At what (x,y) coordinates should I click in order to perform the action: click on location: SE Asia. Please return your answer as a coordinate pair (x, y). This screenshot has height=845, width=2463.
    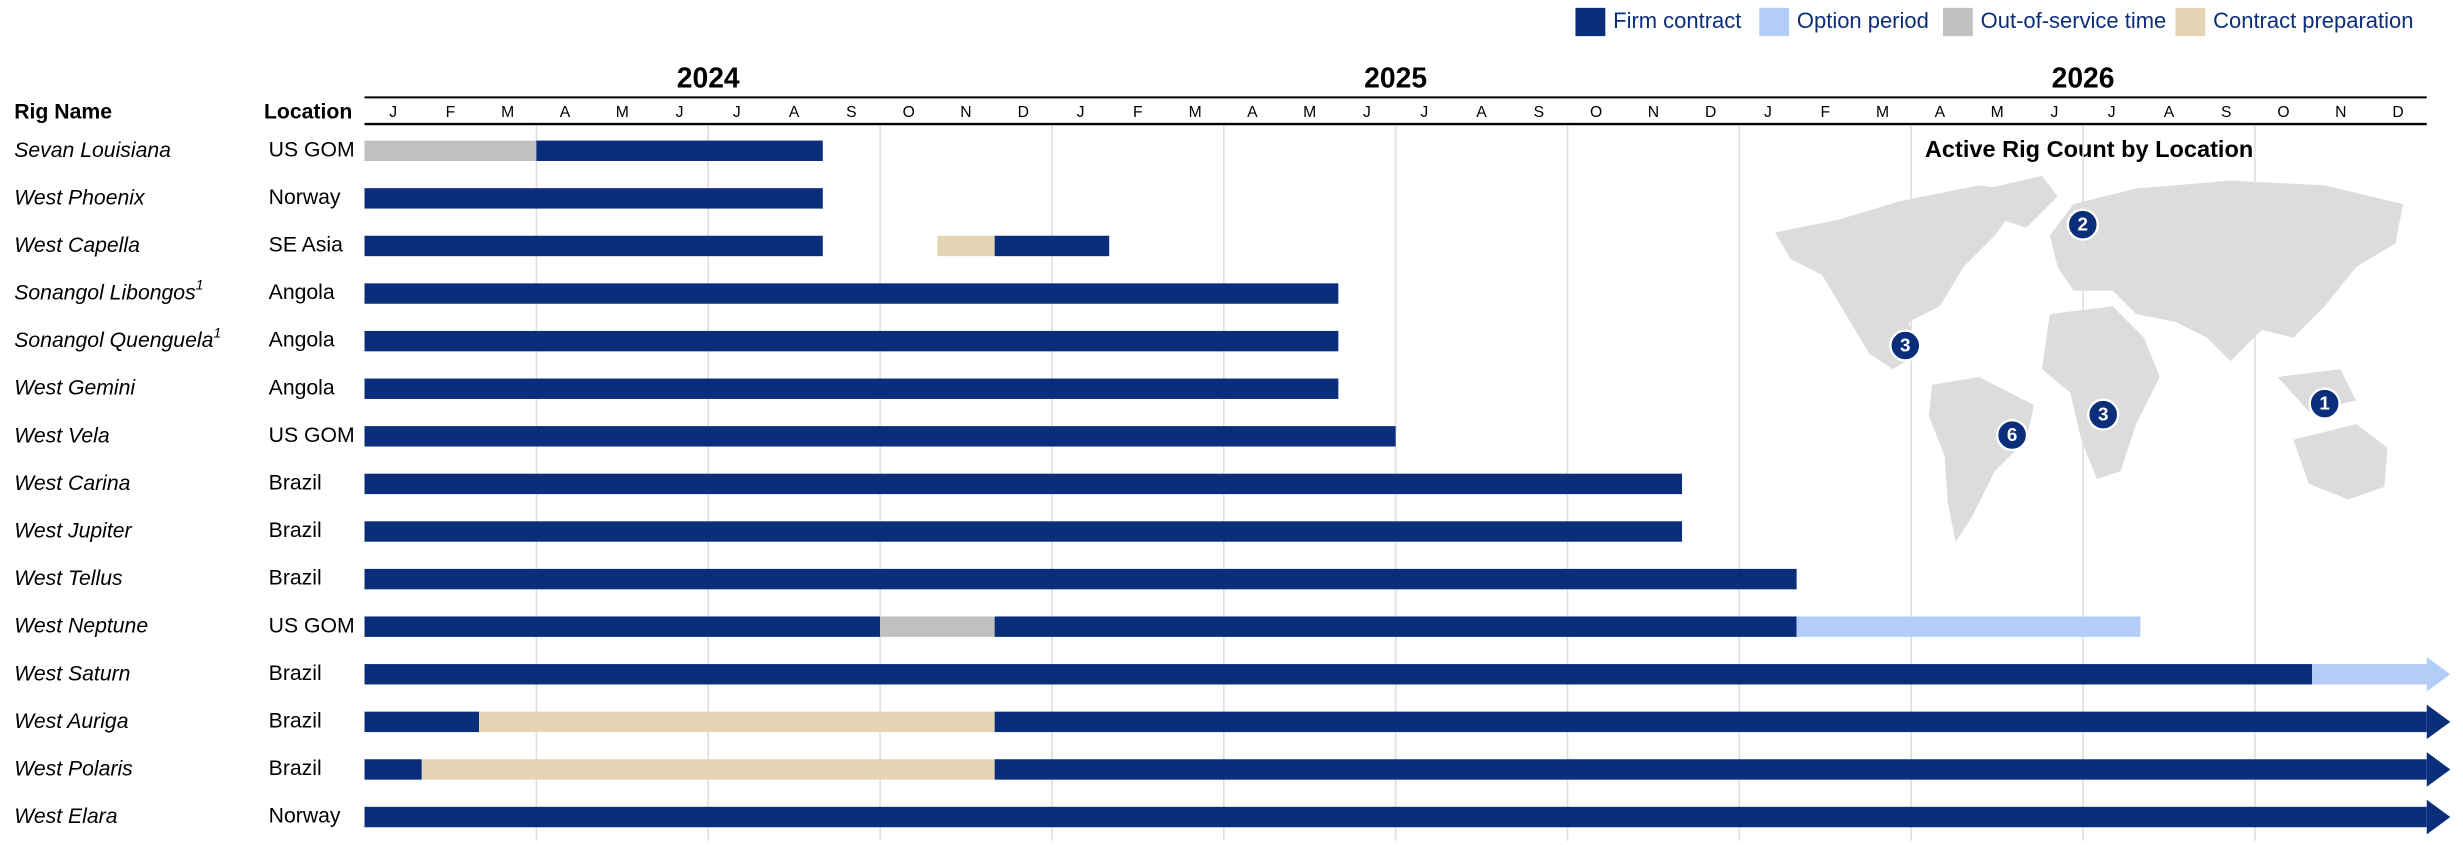
    Looking at the image, I should click on (306, 245).